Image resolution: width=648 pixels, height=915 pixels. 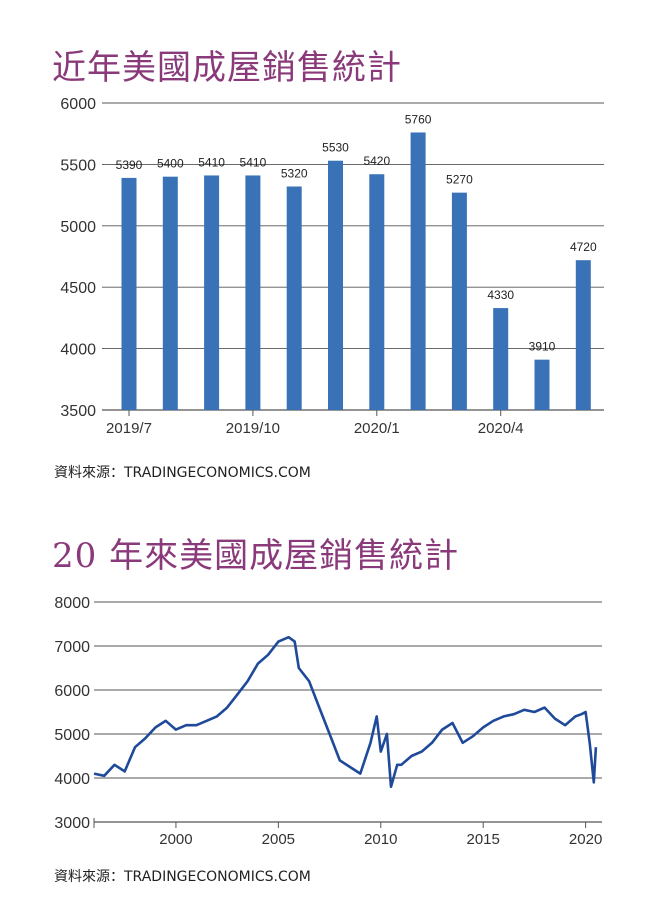 What do you see at coordinates (182, 473) in the screenshot?
I see `chart-1-source: 資料來源：TRADINGECONOMICS.COM` at bounding box center [182, 473].